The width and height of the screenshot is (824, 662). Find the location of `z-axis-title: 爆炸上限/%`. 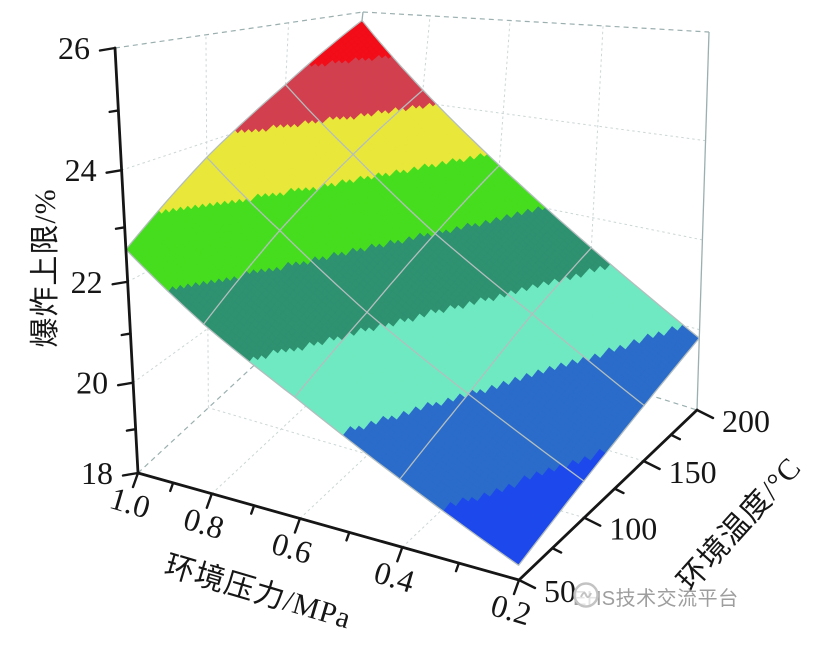

z-axis-title: 爆炸上限/% is located at coordinates (45, 268).